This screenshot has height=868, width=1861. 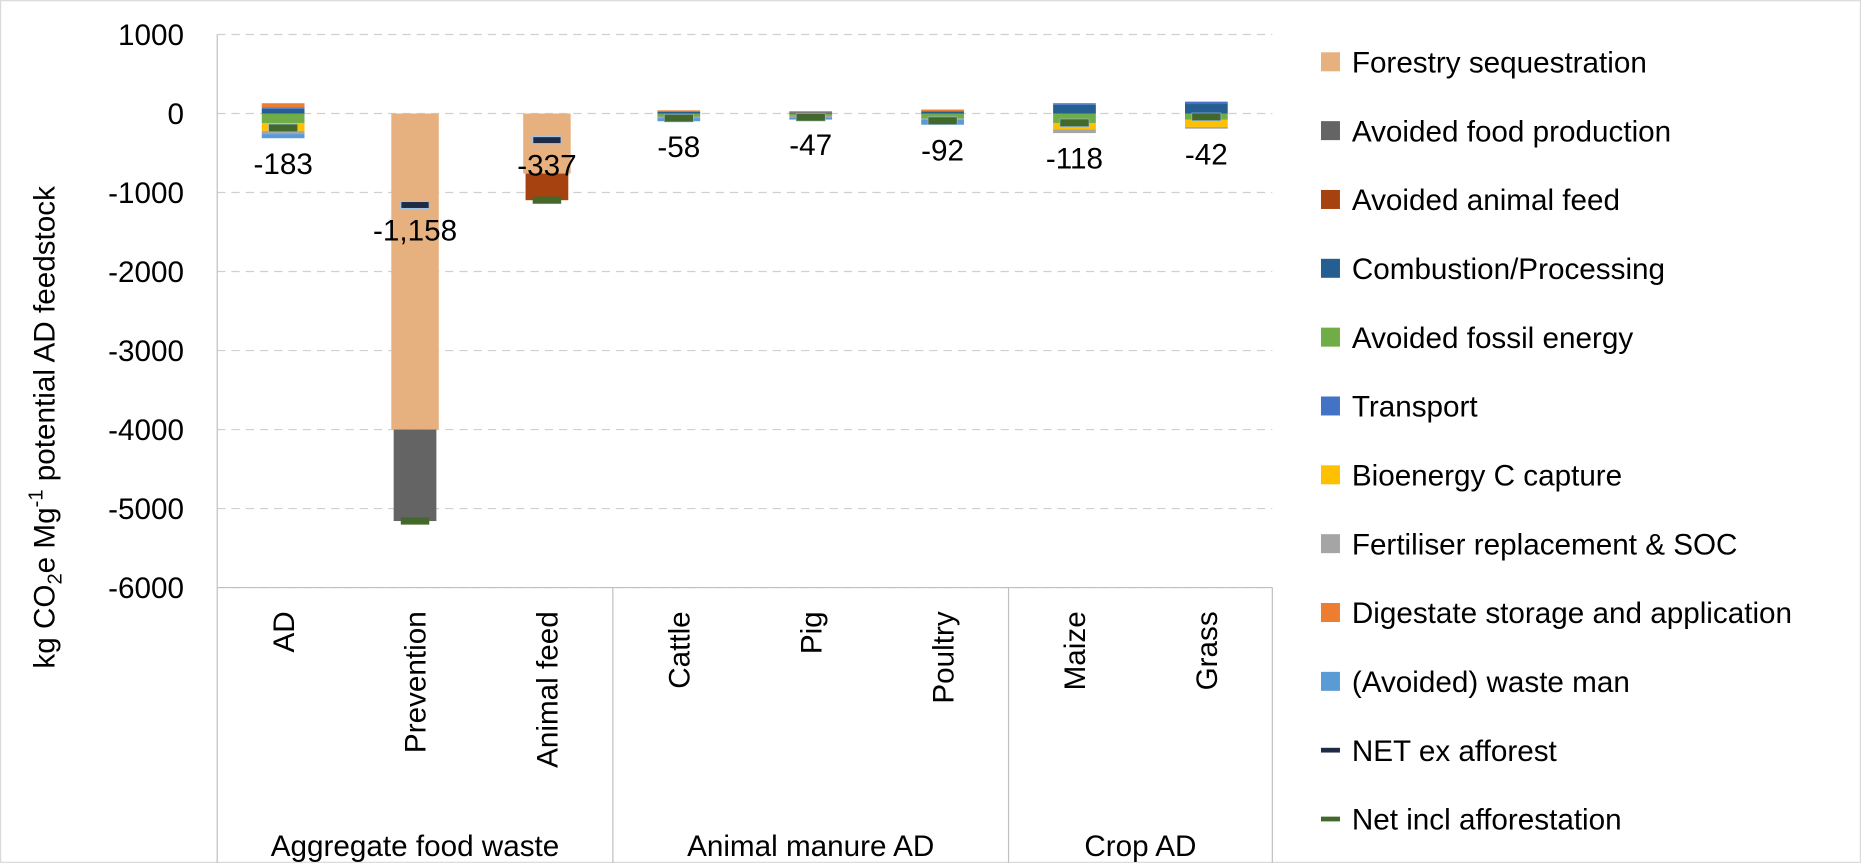 What do you see at coordinates (679, 649) in the screenshot?
I see `x-tick-label: Cattle` at bounding box center [679, 649].